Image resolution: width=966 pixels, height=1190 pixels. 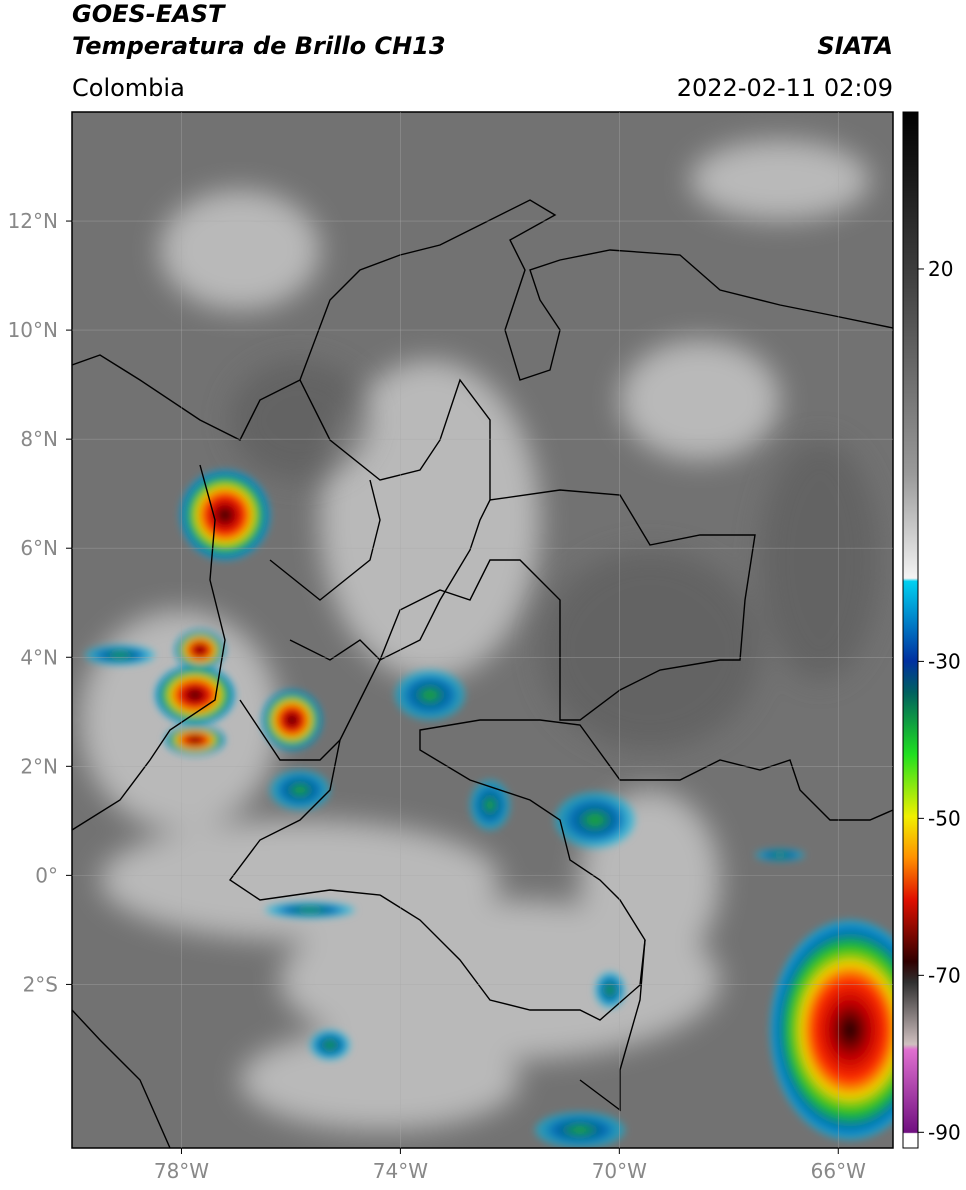 What do you see at coordinates (838, 1171) in the screenshot?
I see `lon-tick-label: 66°W` at bounding box center [838, 1171].